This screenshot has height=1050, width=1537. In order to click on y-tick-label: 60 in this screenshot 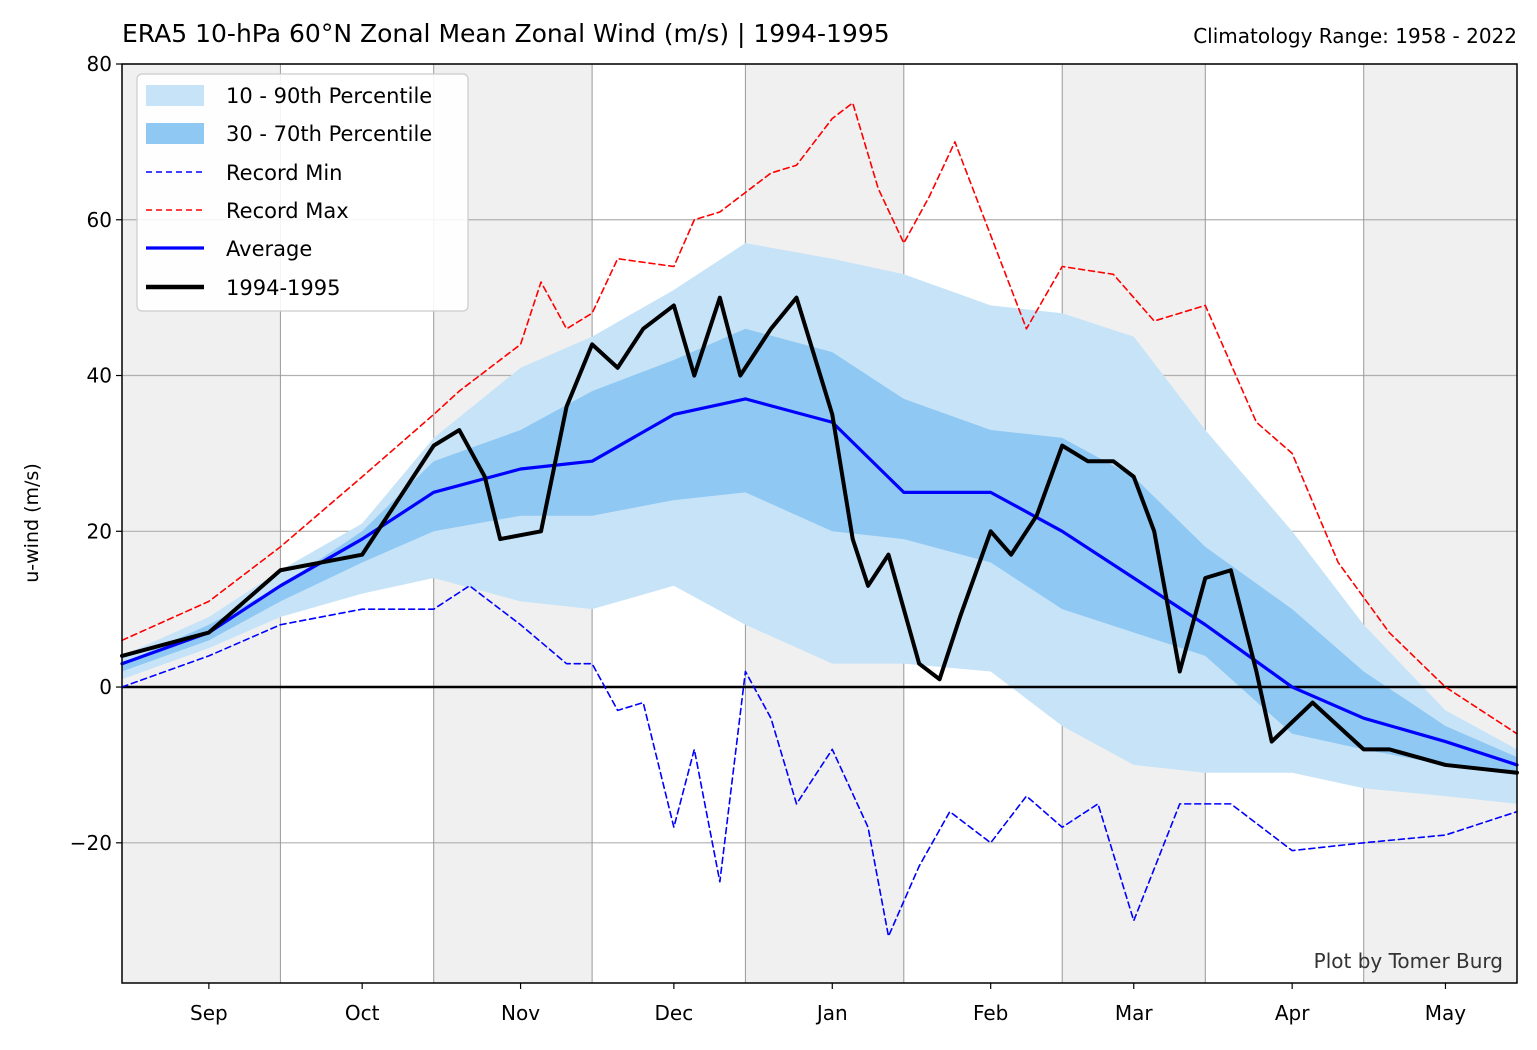, I will do `click(99, 220)`.